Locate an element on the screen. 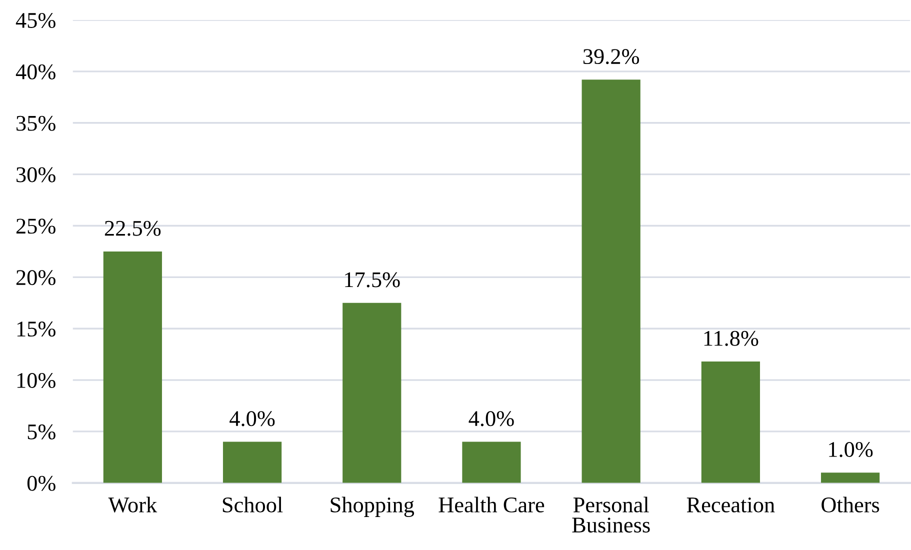  data-label: 22.5% is located at coordinates (132, 228).